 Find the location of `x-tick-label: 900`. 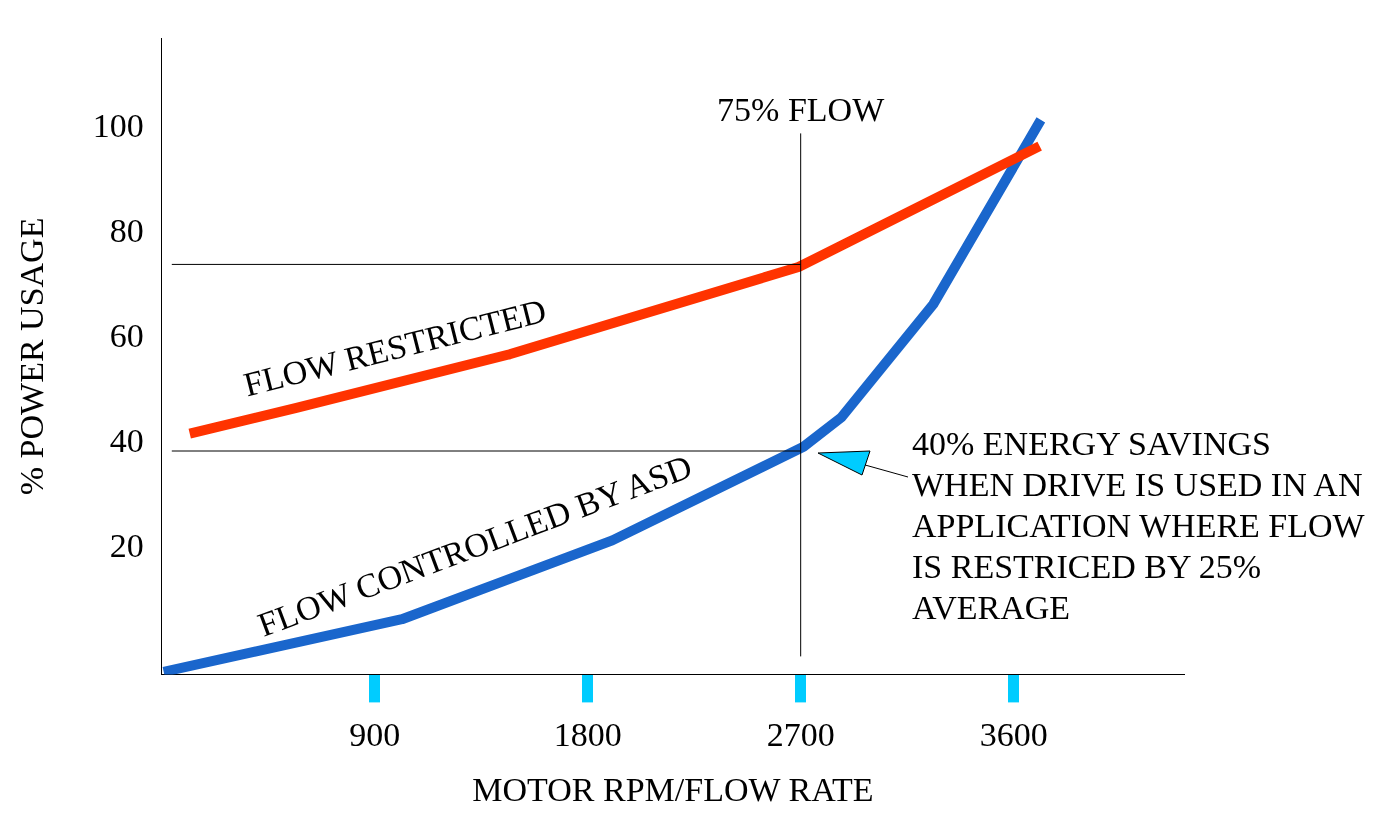

x-tick-label: 900 is located at coordinates (375, 734).